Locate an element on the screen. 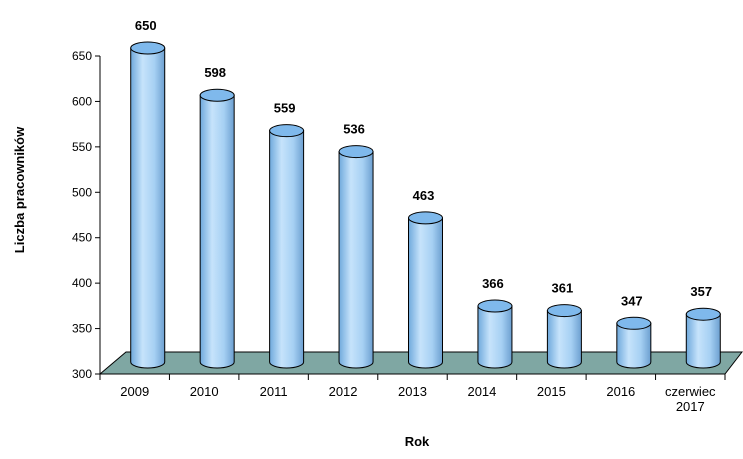  bar-2013 is located at coordinates (425, 293).